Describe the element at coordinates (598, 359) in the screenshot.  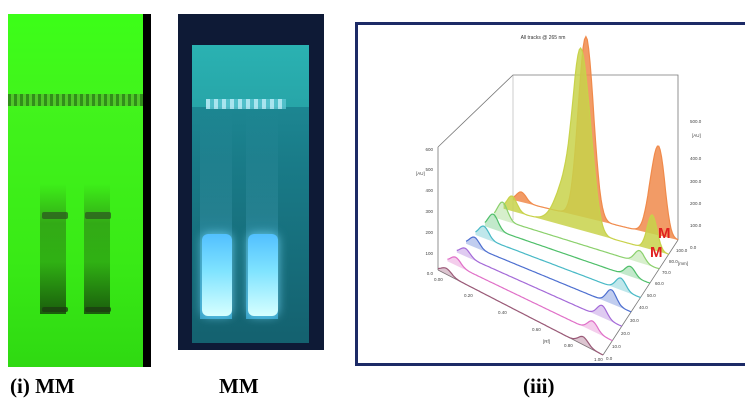
I see `tick-label: 1.00` at that location.